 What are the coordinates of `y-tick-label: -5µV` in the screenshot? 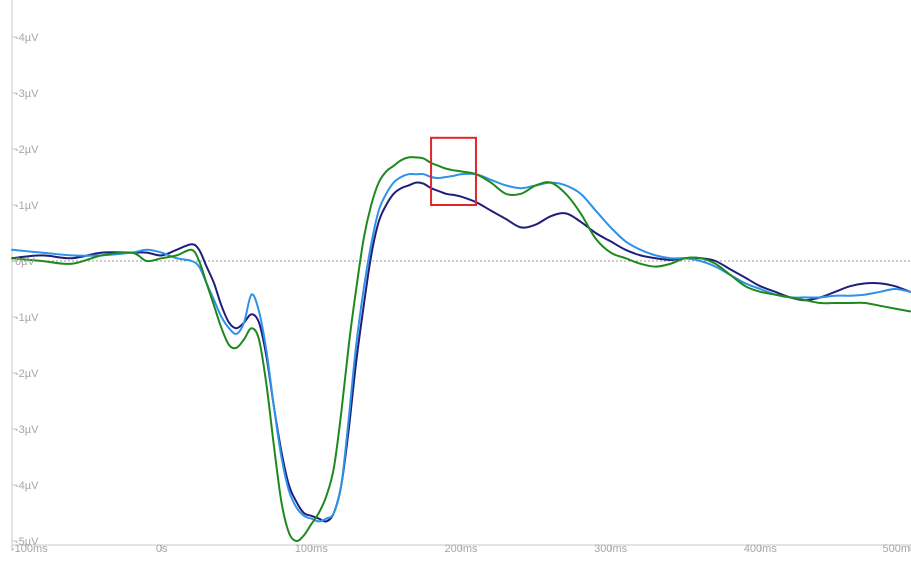 It's located at (27, 542).